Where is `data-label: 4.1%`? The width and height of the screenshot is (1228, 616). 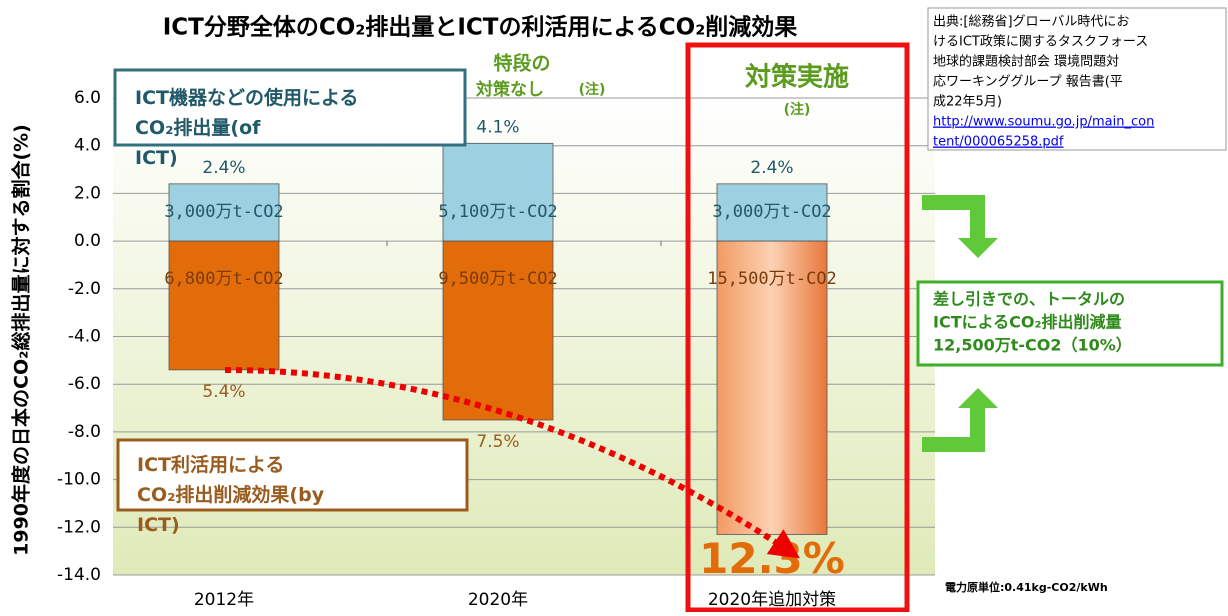 data-label: 4.1% is located at coordinates (497, 127).